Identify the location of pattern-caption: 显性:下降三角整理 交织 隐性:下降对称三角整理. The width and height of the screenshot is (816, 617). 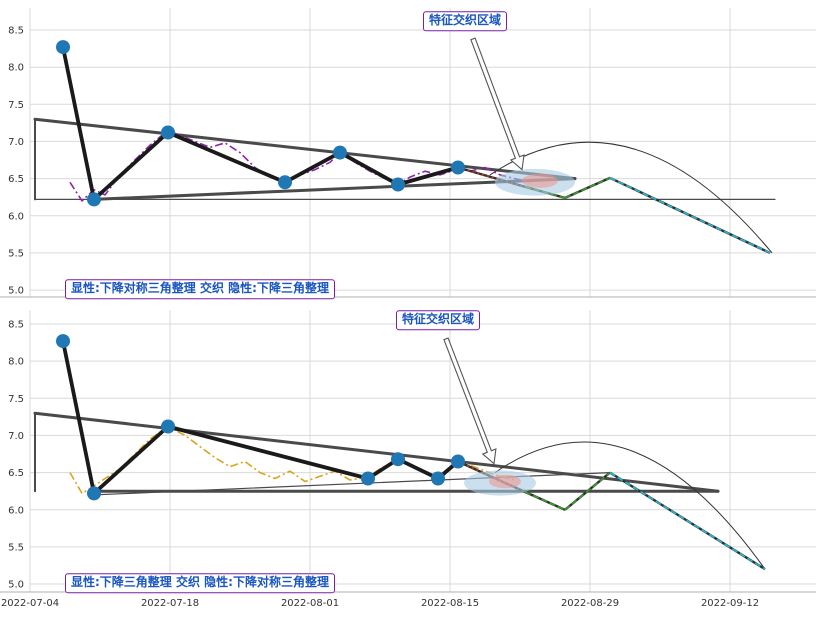
(200, 583).